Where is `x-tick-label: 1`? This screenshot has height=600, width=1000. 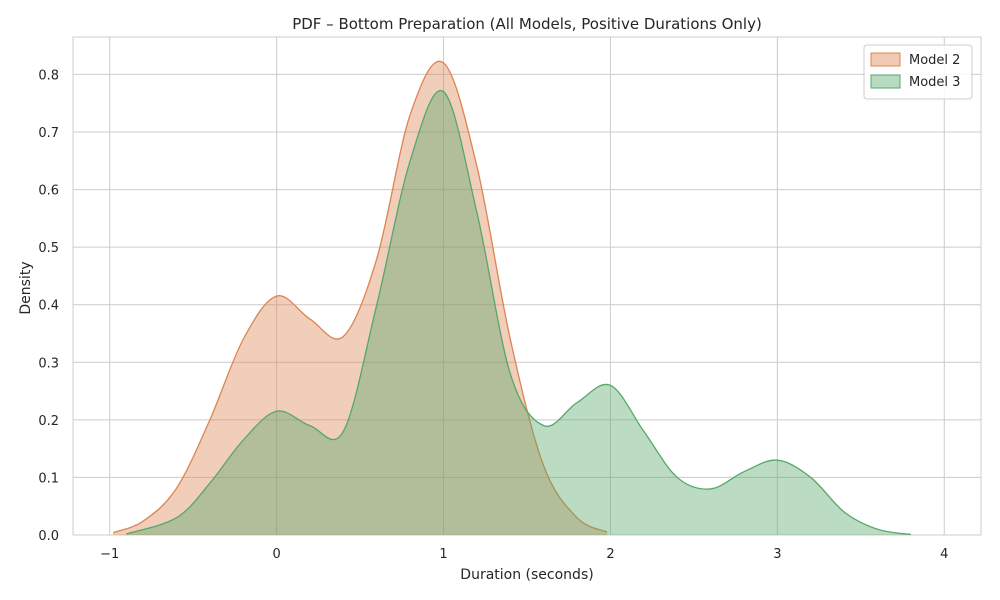
x-tick-label: 1 is located at coordinates (443, 554).